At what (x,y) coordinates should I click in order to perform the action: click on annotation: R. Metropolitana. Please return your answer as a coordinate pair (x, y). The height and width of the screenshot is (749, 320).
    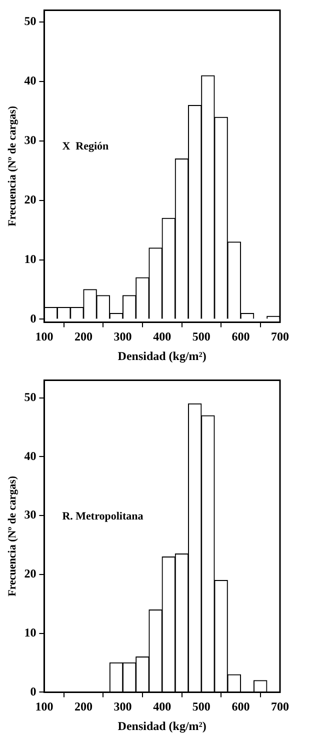
    Looking at the image, I should click on (103, 516).